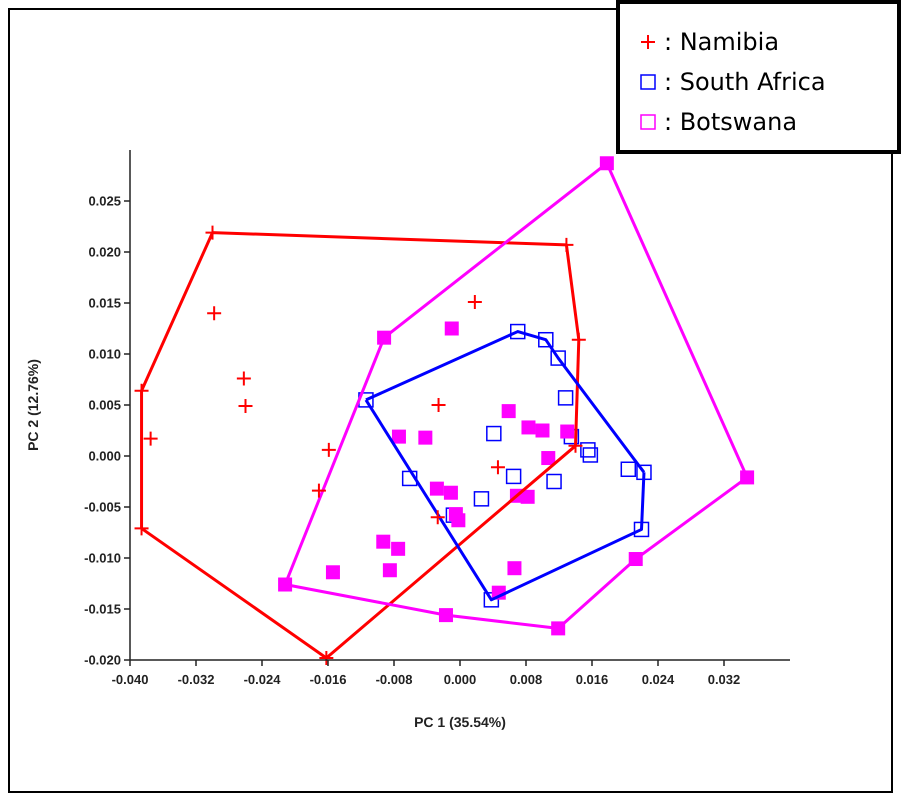 The width and height of the screenshot is (901, 801). Describe the element at coordinates (102, 609) in the screenshot. I see `y-tick-label: -0.015` at that location.